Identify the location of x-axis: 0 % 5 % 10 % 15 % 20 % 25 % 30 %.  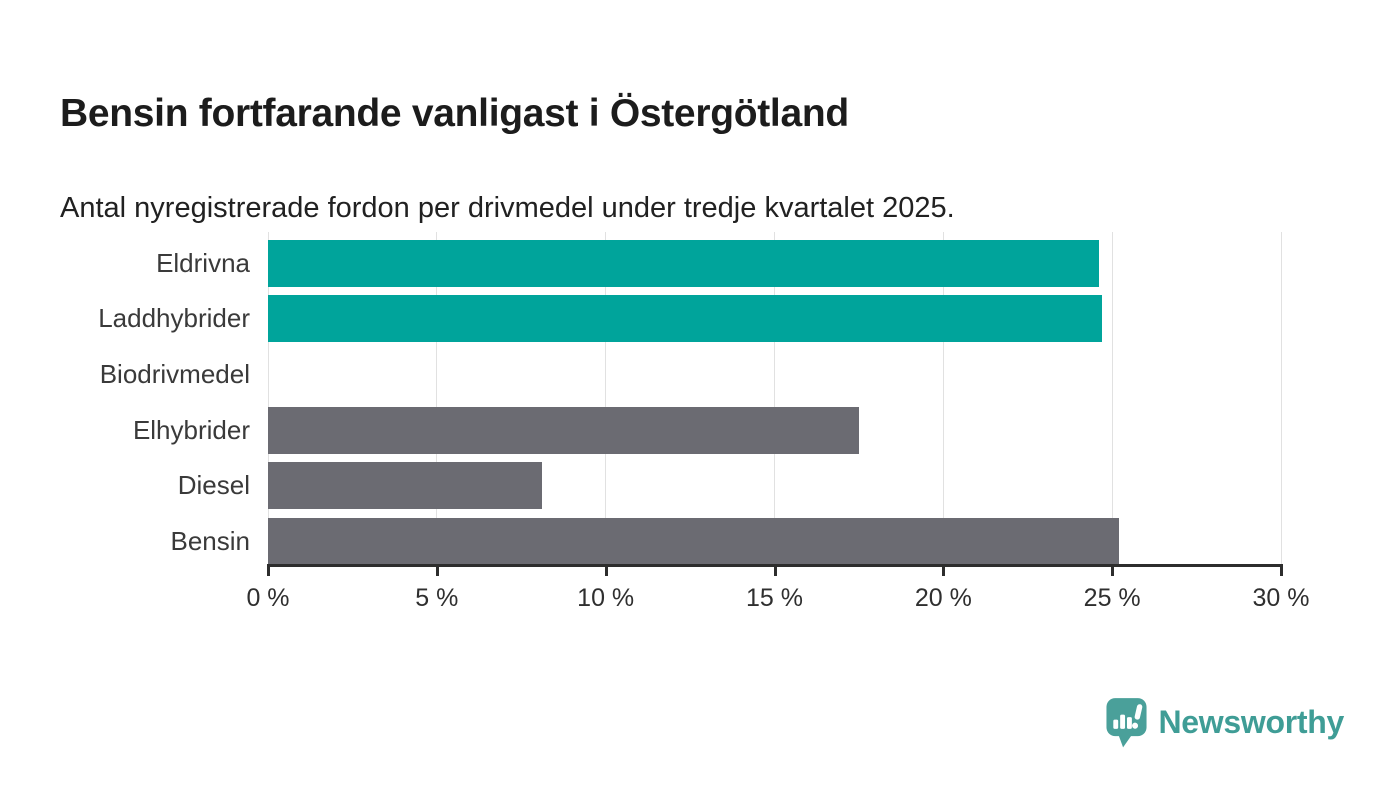
(777, 594).